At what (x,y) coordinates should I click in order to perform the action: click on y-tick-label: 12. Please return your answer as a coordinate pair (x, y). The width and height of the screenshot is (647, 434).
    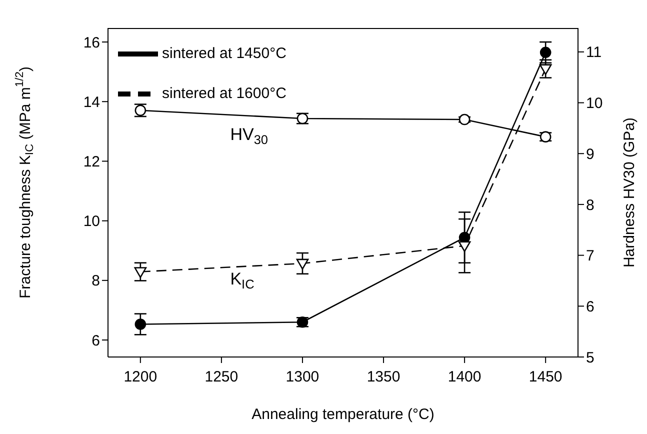
    Looking at the image, I should click on (91, 162).